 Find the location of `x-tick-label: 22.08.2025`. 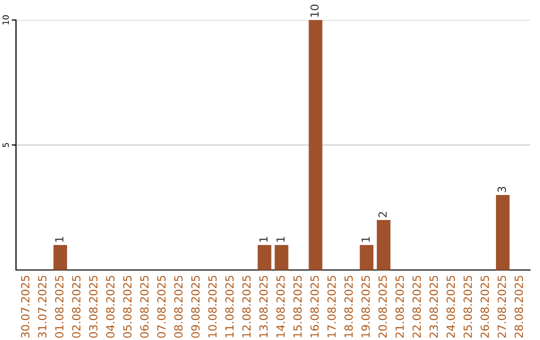

x-tick-label: 22.08.2025 is located at coordinates (416, 307).